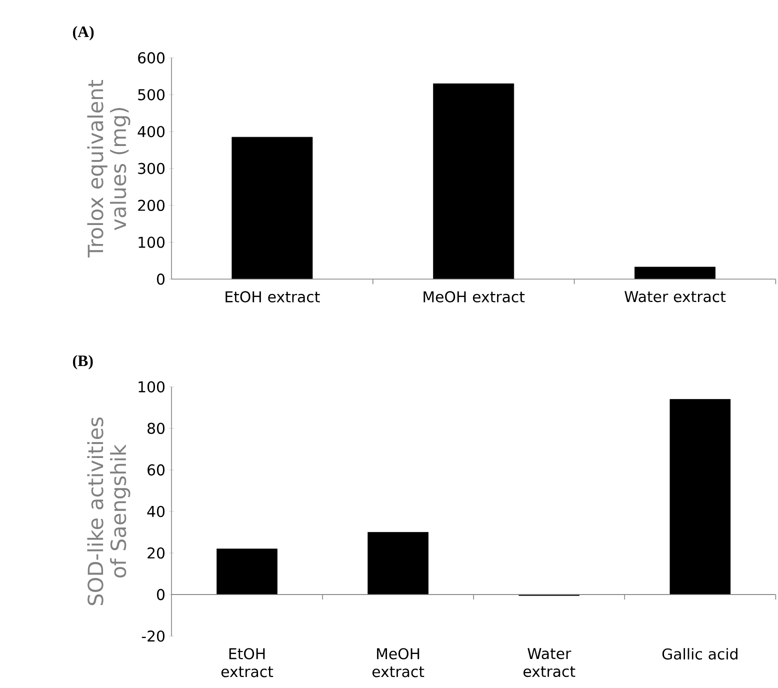  Describe the element at coordinates (153, 636) in the screenshot. I see `y-tick-label: -20` at that location.